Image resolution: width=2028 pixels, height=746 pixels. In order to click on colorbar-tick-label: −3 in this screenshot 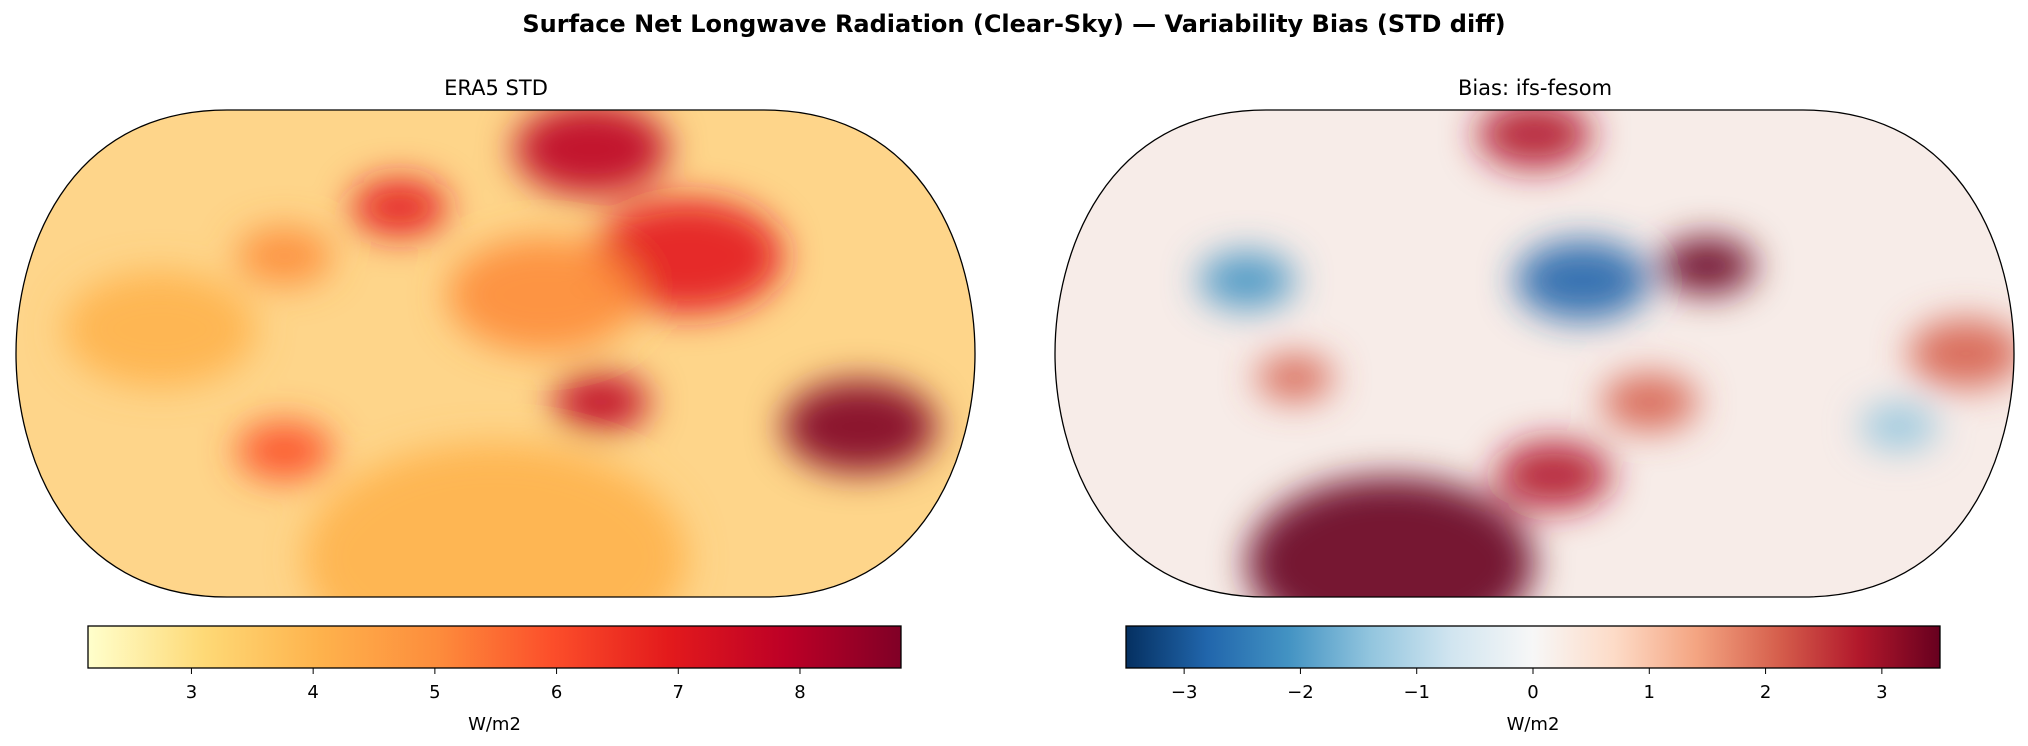, I will do `click(1184, 692)`.